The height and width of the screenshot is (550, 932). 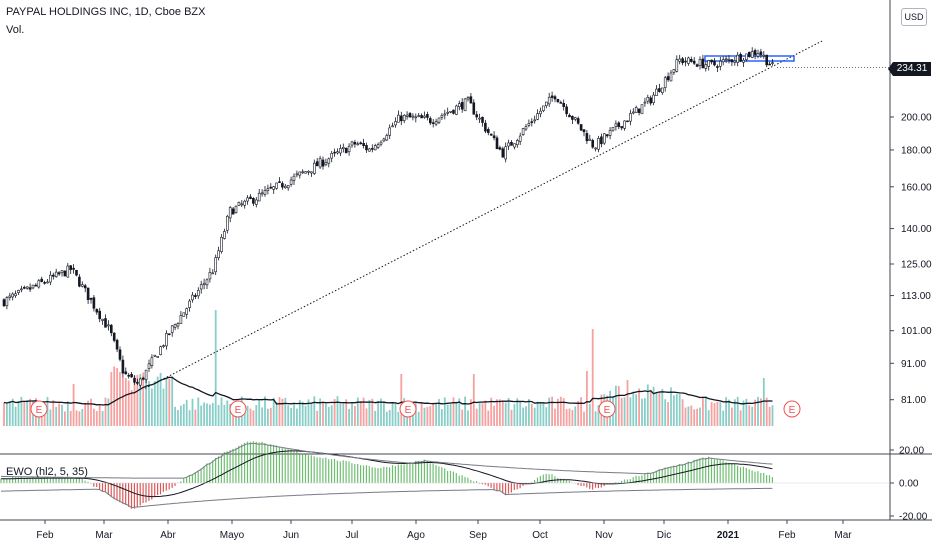 What do you see at coordinates (914, 17) in the screenshot?
I see `currency-badge: USD` at bounding box center [914, 17].